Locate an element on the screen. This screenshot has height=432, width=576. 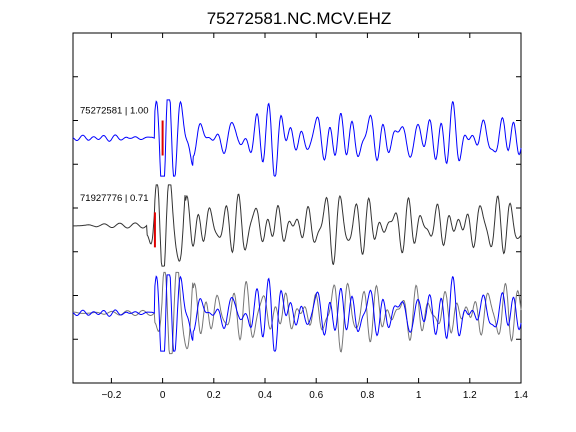
x-tick-label: 1.4 is located at coordinates (521, 395).